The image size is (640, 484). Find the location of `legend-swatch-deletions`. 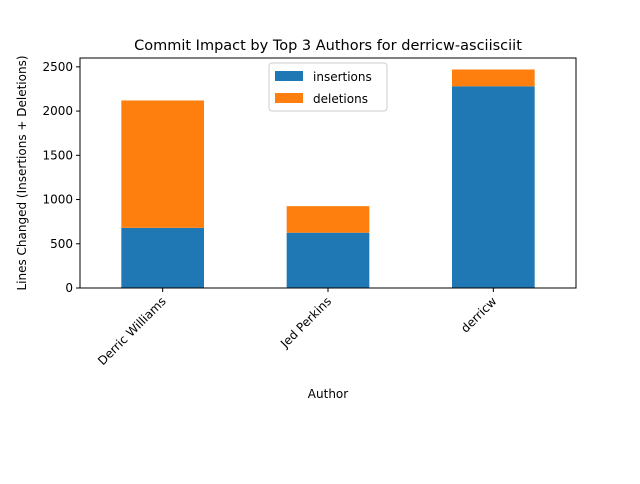

legend-swatch-deletions is located at coordinates (289, 98).